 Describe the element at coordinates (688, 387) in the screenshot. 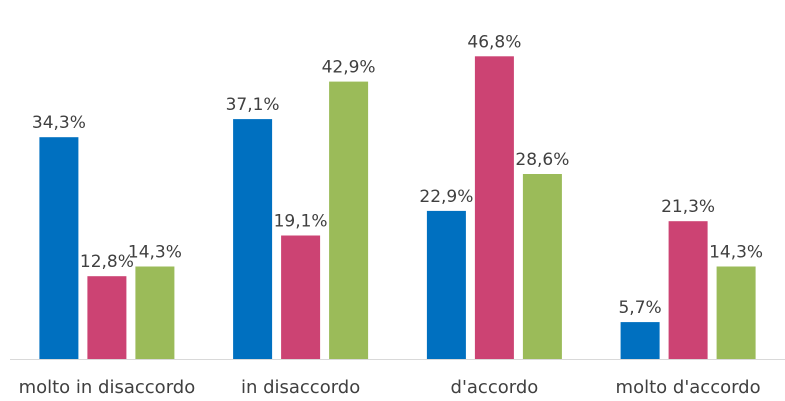

I see `category-label-4: molto d'accordo` at that location.